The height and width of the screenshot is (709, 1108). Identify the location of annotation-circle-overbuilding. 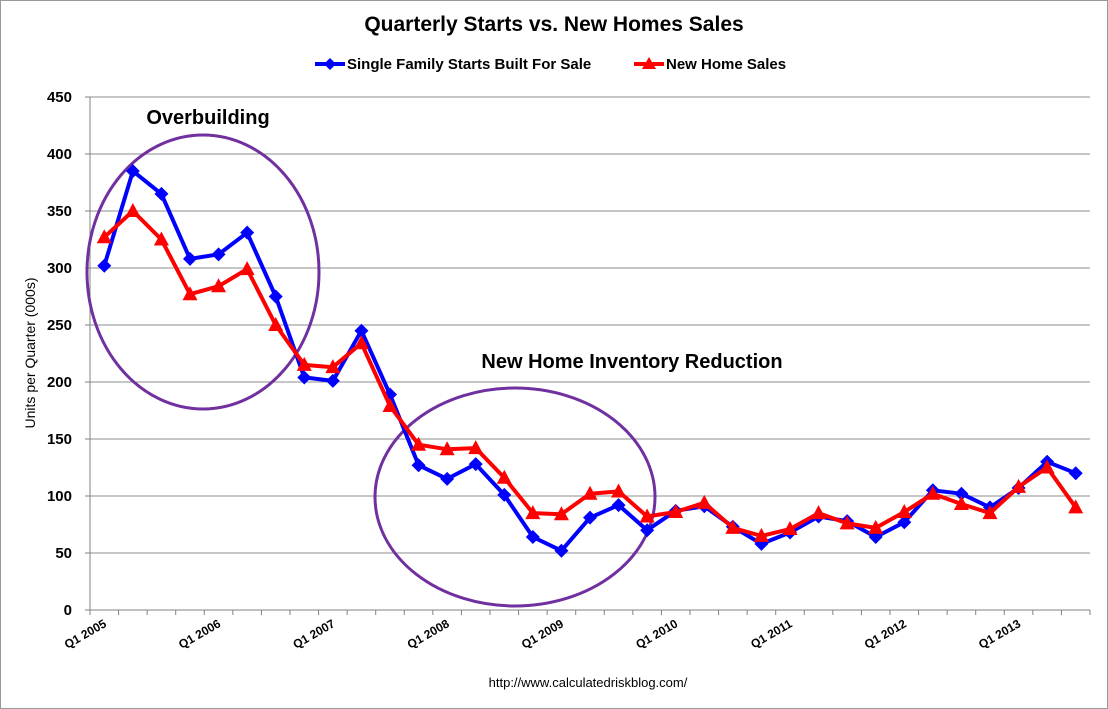
(203, 272).